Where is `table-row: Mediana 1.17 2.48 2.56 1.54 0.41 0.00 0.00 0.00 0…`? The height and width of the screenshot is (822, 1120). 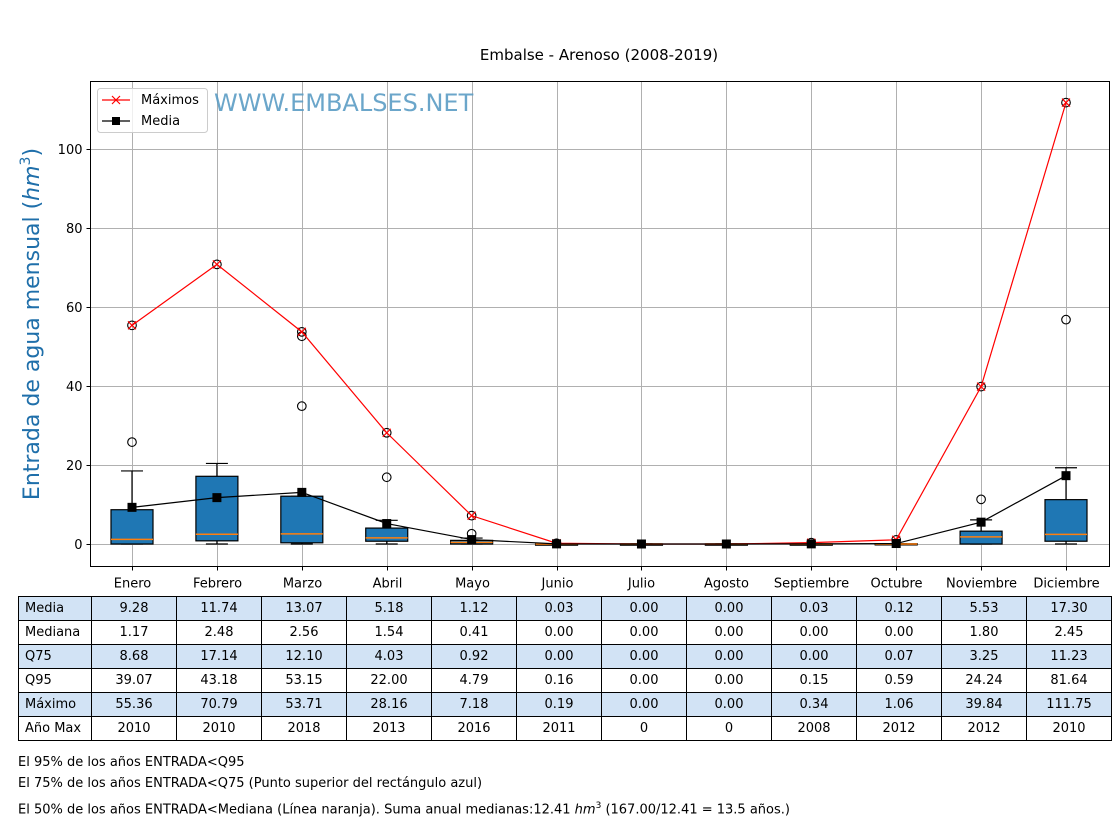 table-row: Mediana 1.17 2.48 2.56 1.54 0.41 0.00 0.00 0.00 0… is located at coordinates (565, 632).